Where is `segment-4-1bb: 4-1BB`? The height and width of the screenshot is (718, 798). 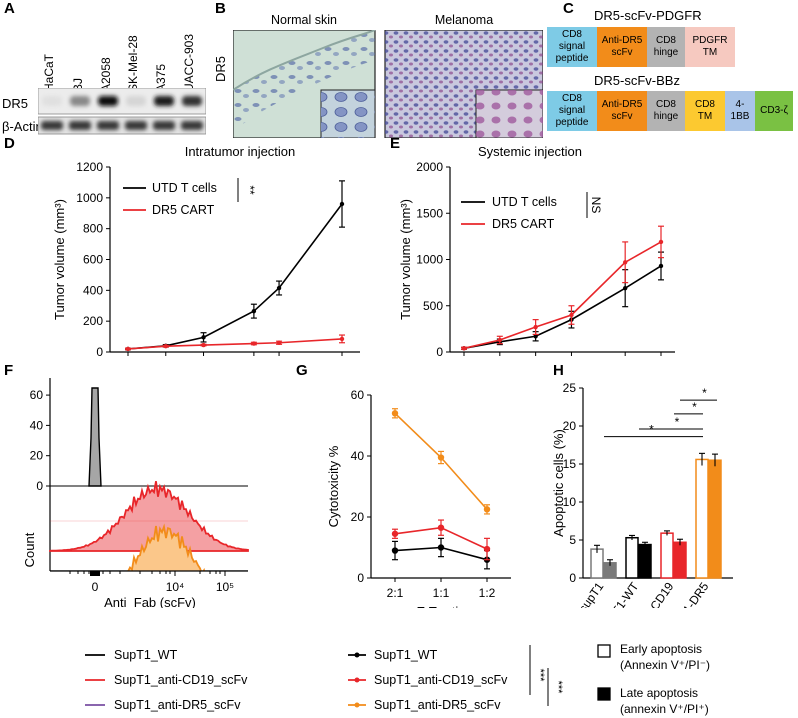
segment-4-1bb: 4-1BB is located at coordinates (740, 111).